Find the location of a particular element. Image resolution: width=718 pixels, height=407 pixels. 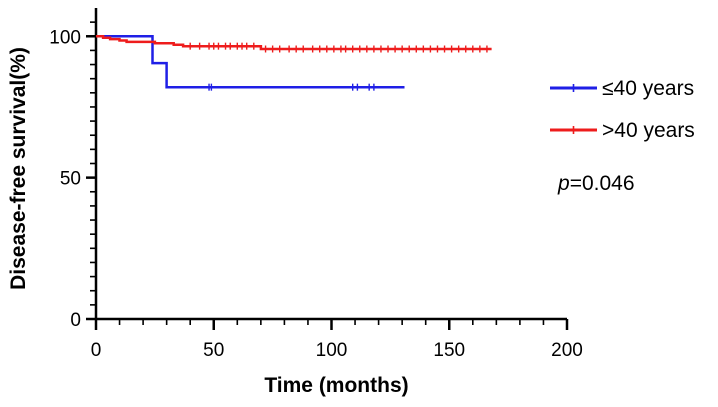

y-tick-label: 100 is located at coordinates (65, 37).